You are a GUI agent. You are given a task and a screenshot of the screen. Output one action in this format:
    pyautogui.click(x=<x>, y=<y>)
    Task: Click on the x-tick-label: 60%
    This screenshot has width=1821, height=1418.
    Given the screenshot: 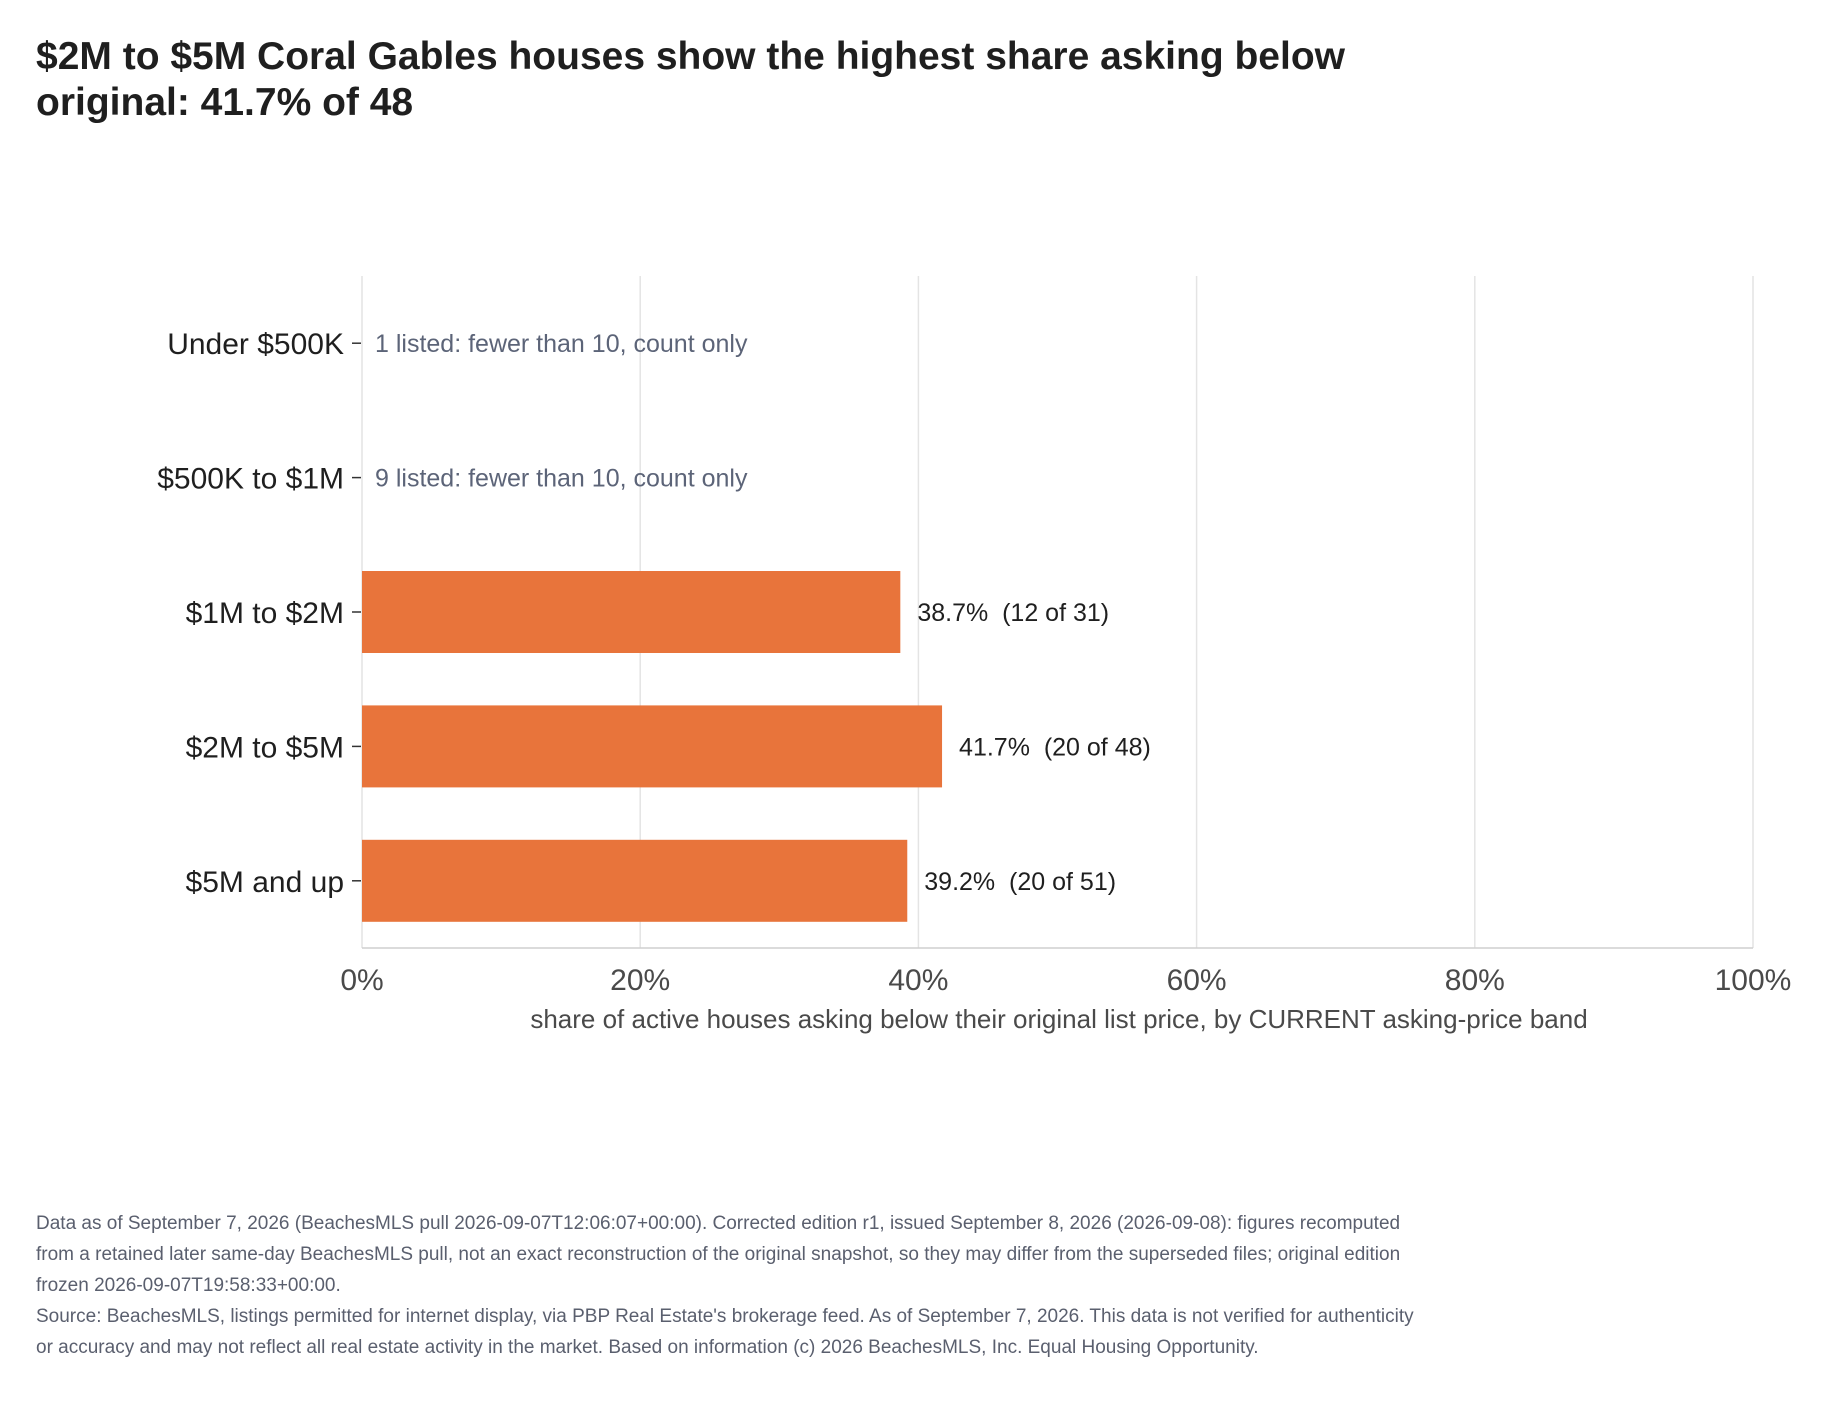 What is the action you would take?
    pyautogui.click(x=1197, y=980)
    